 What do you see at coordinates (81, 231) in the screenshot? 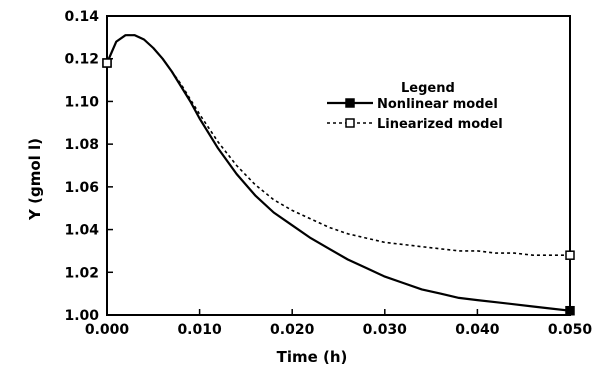
I see `y-tick-label: 1.04` at bounding box center [81, 231].